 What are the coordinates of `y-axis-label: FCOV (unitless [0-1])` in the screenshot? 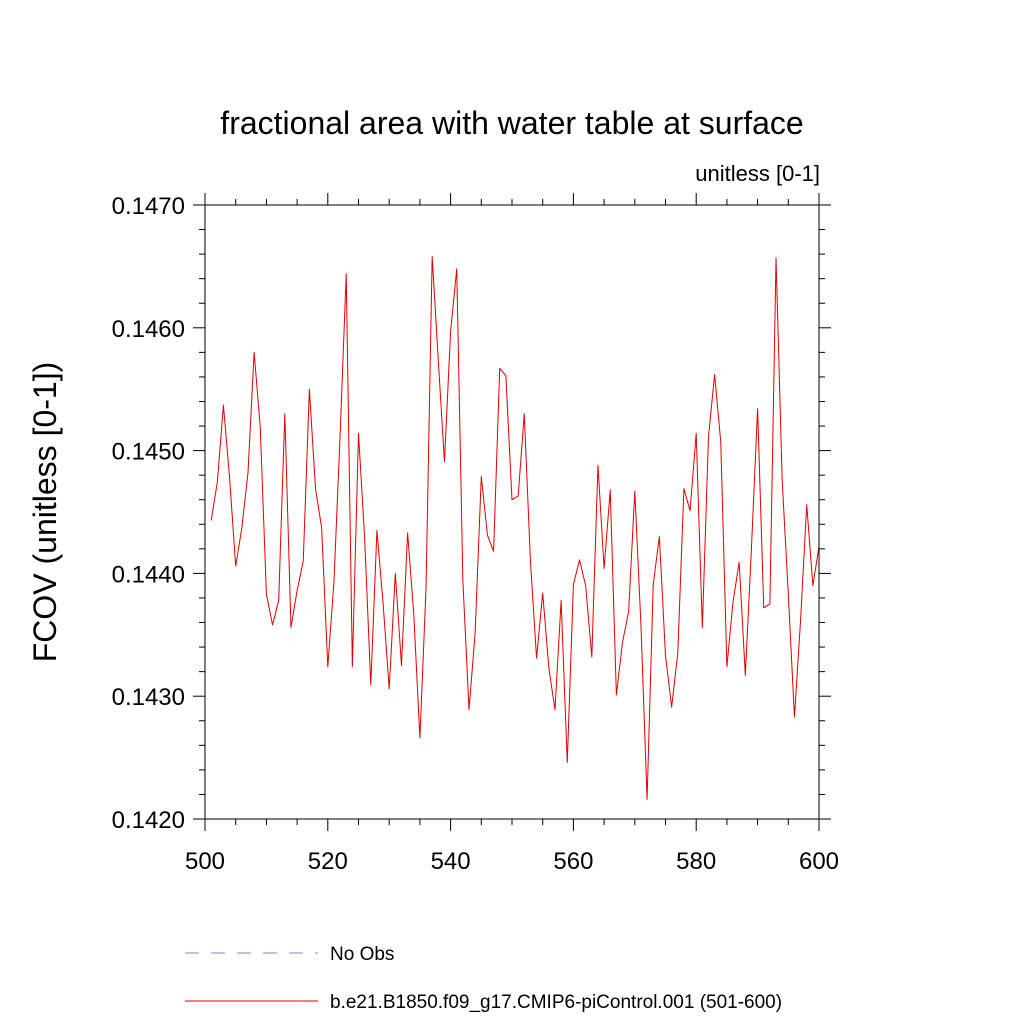 It's located at (45, 512).